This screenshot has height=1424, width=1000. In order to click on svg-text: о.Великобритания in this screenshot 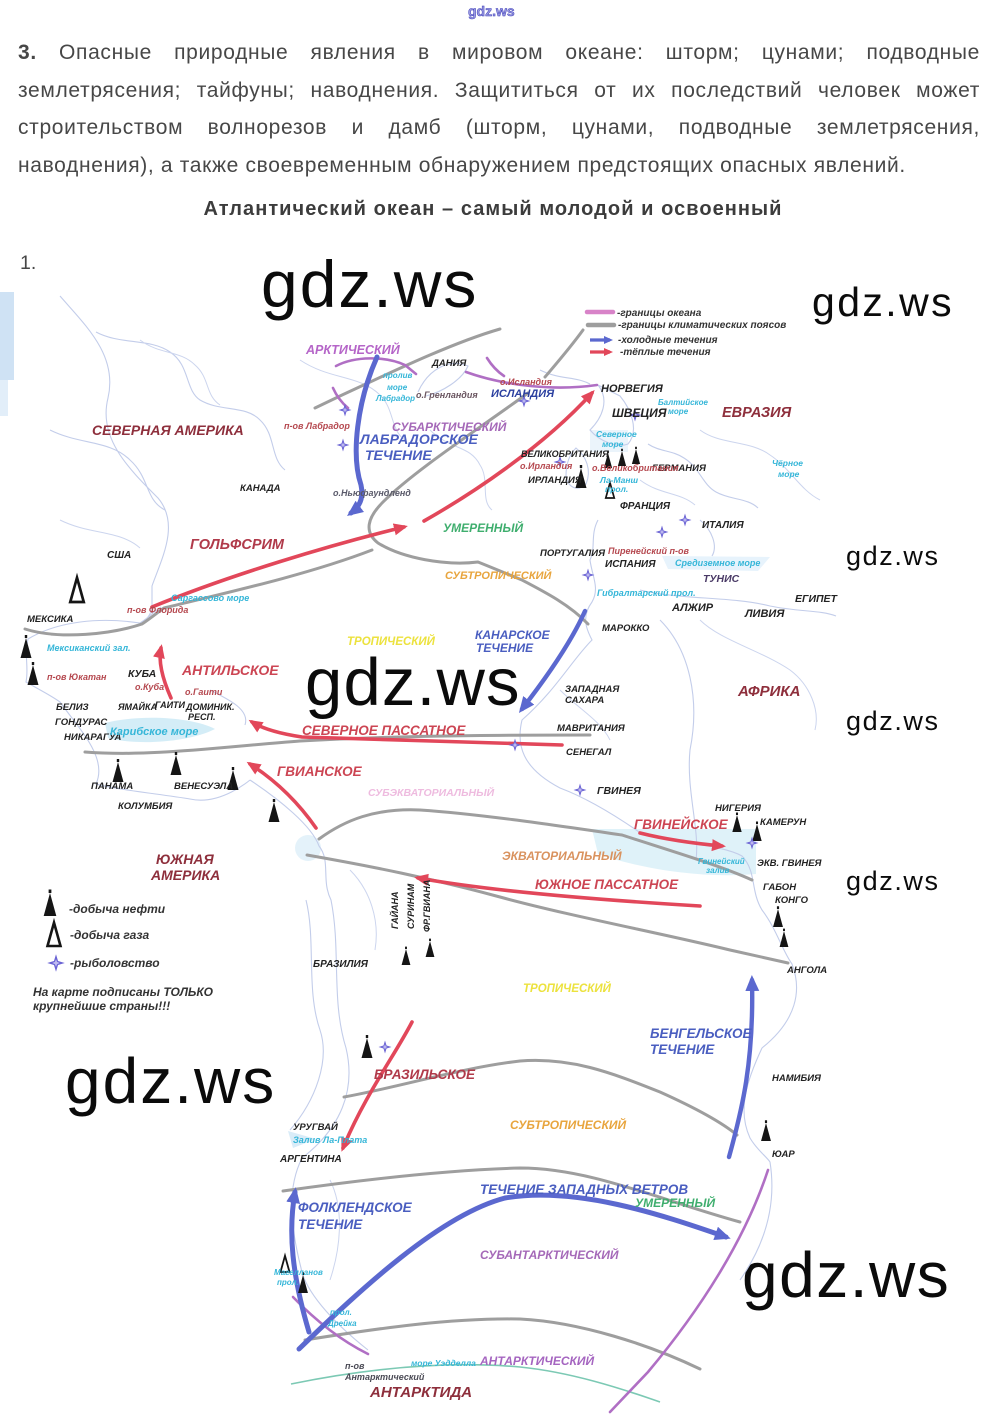, I will do `click(635, 468)`.